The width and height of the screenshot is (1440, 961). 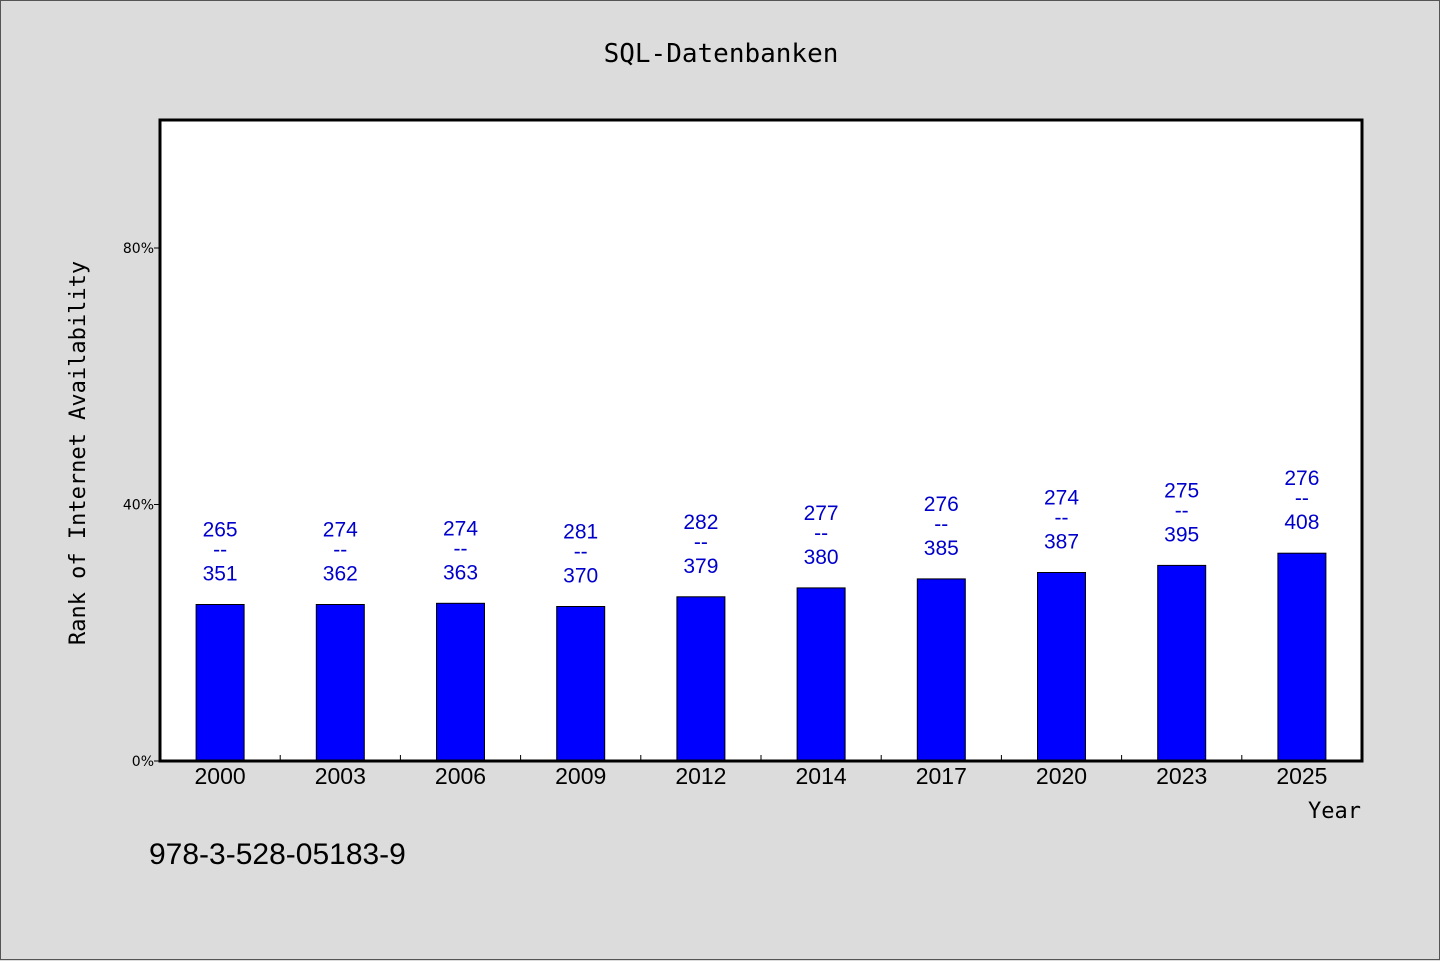 I want to click on bar-2012, so click(x=701, y=679).